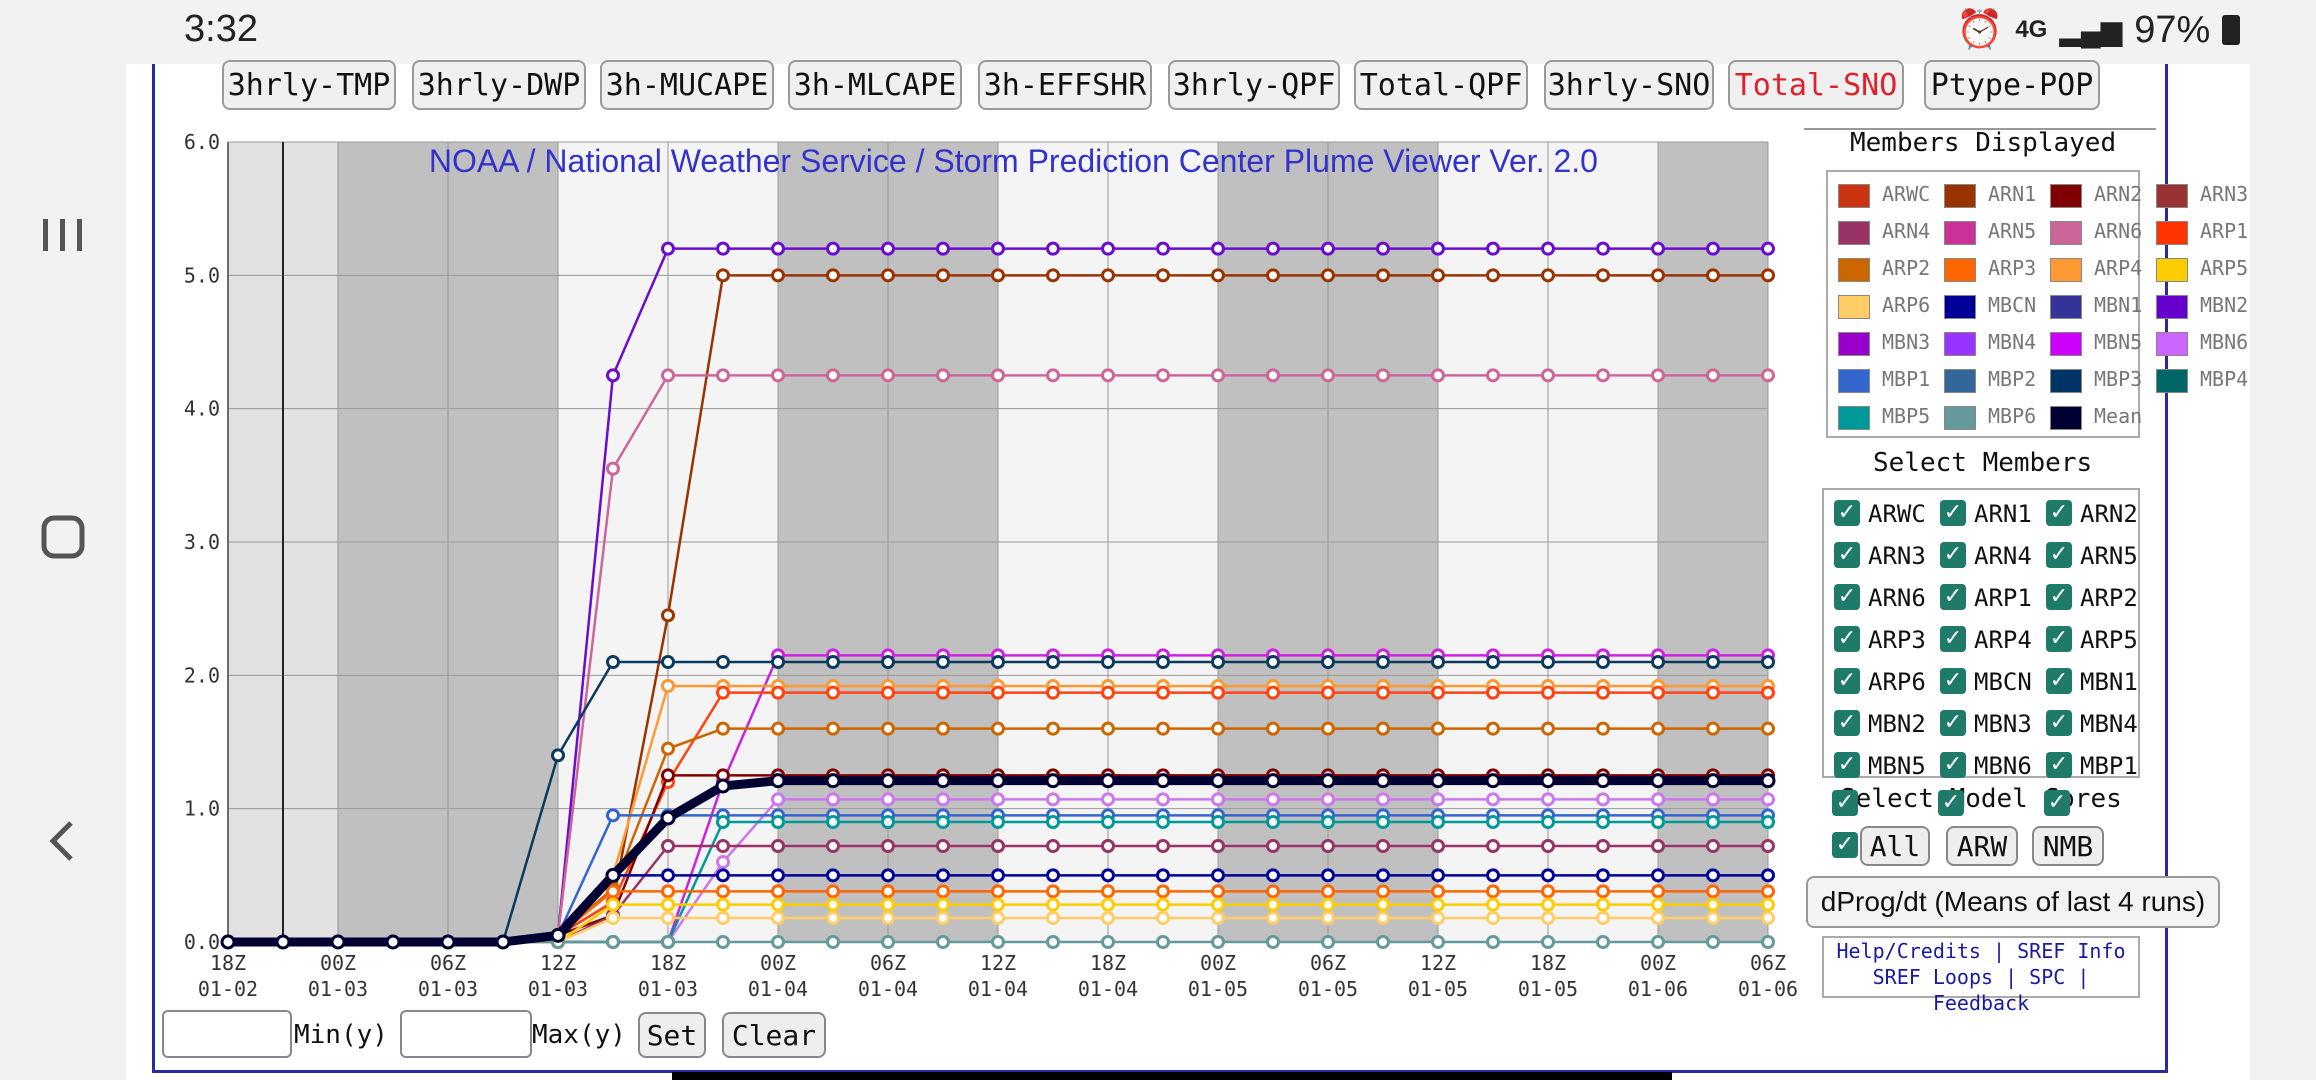 Image resolution: width=2316 pixels, height=1080 pixels. Describe the element at coordinates (1895, 846) in the screenshot. I see `core-button-all: All` at that location.